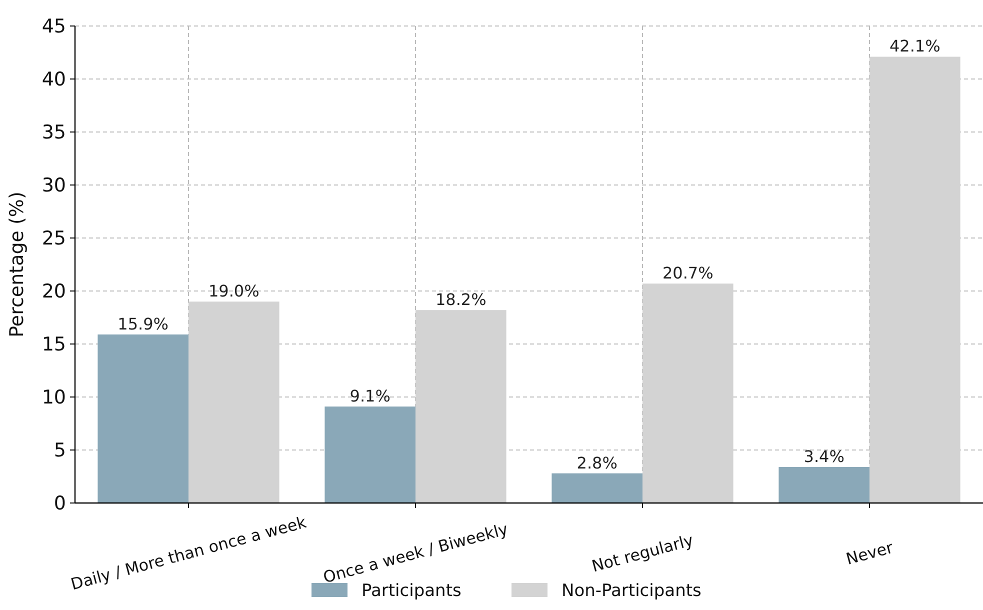 The width and height of the screenshot is (983, 610). I want to click on y-tick-label: 40, so click(54, 79).